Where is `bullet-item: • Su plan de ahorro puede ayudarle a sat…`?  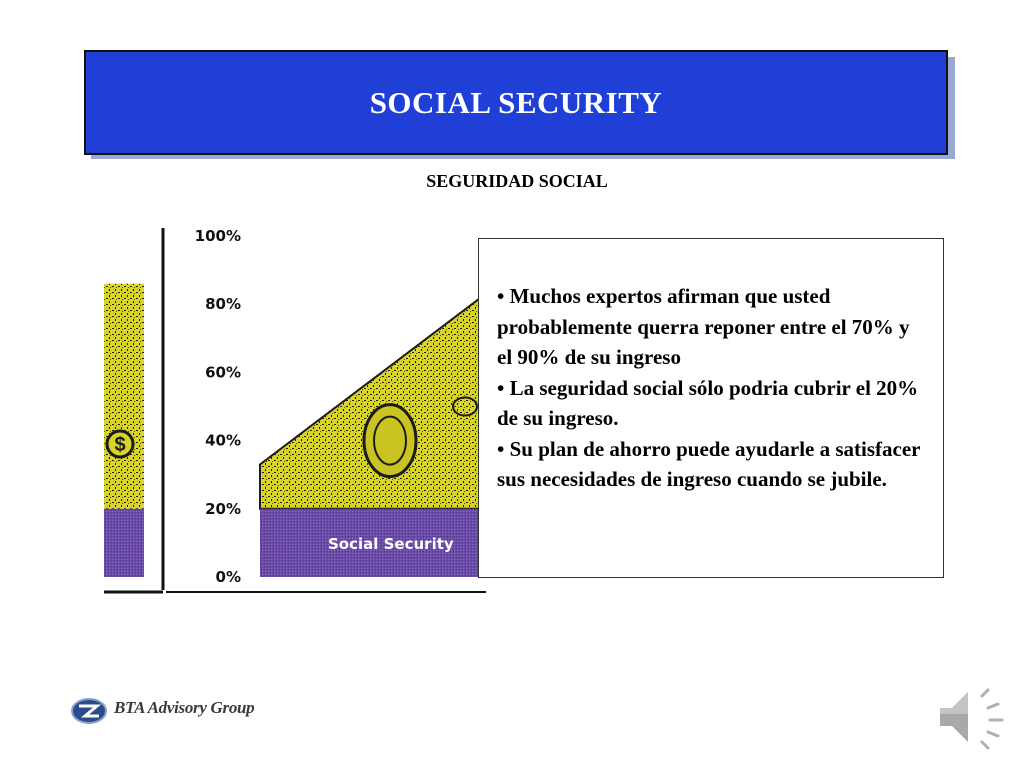
bullet-item: • Su plan de ahorro puede ayudarle a sat… is located at coordinates (709, 464).